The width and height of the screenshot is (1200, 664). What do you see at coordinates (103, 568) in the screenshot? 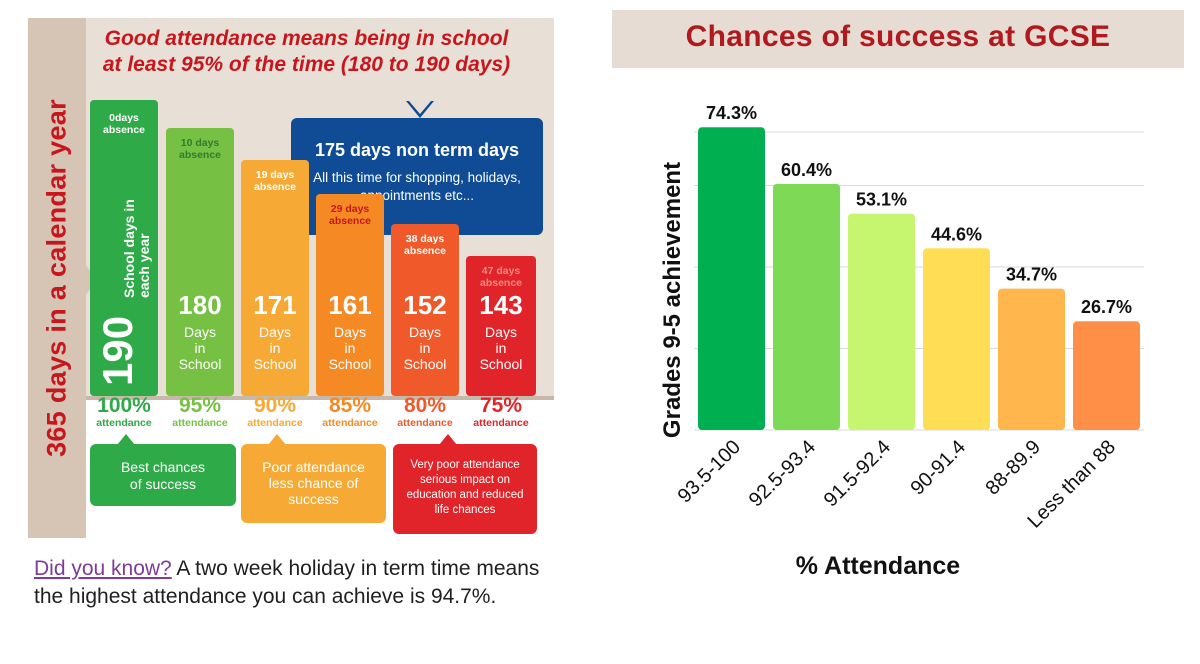
I see `did-you-know-label: Did you know?` at bounding box center [103, 568].